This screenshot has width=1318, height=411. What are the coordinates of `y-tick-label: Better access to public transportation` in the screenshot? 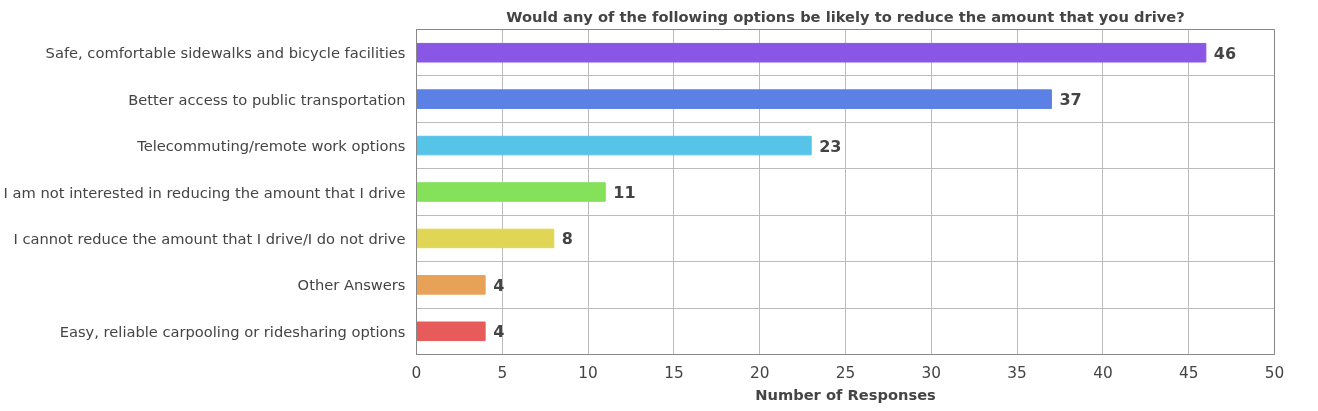 It's located at (267, 99).